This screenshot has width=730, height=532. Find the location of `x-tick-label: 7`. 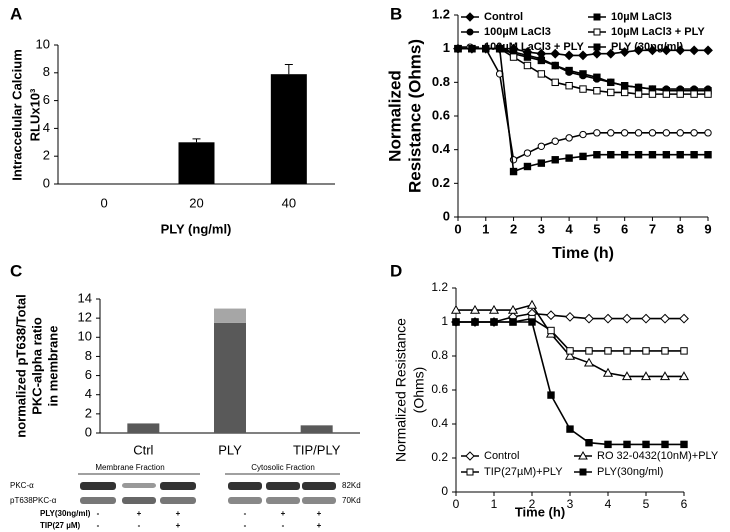

x-tick-label: 7 is located at coordinates (652, 228).